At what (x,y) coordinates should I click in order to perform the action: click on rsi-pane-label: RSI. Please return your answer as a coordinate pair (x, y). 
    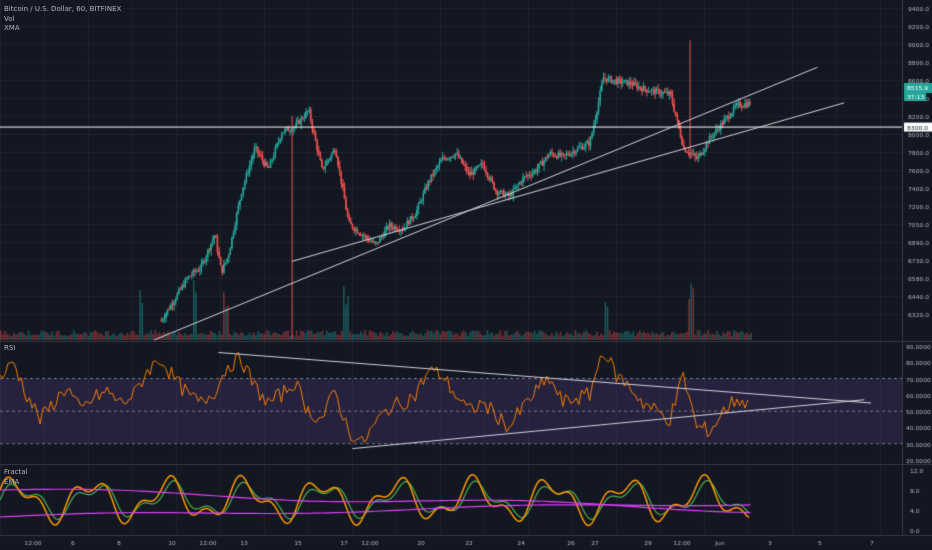
    Looking at the image, I should click on (10, 348).